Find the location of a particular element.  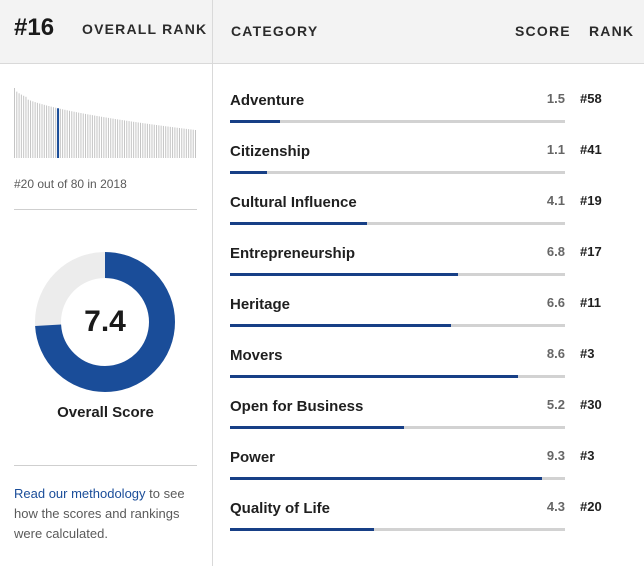

category-rank: #41 is located at coordinates (591, 149).